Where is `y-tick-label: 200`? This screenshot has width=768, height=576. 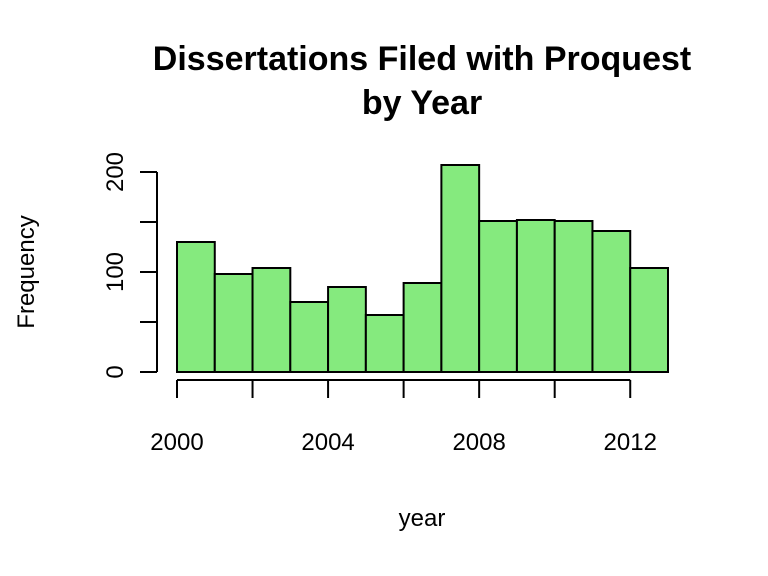
y-tick-label: 200 is located at coordinates (115, 172).